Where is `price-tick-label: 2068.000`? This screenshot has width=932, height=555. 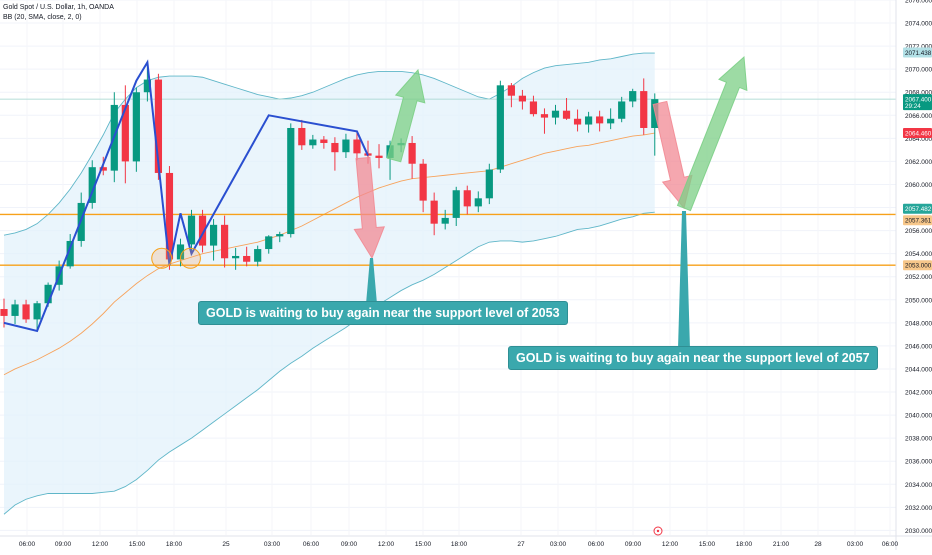 price-tick-label: 2068.000 is located at coordinates (918, 93).